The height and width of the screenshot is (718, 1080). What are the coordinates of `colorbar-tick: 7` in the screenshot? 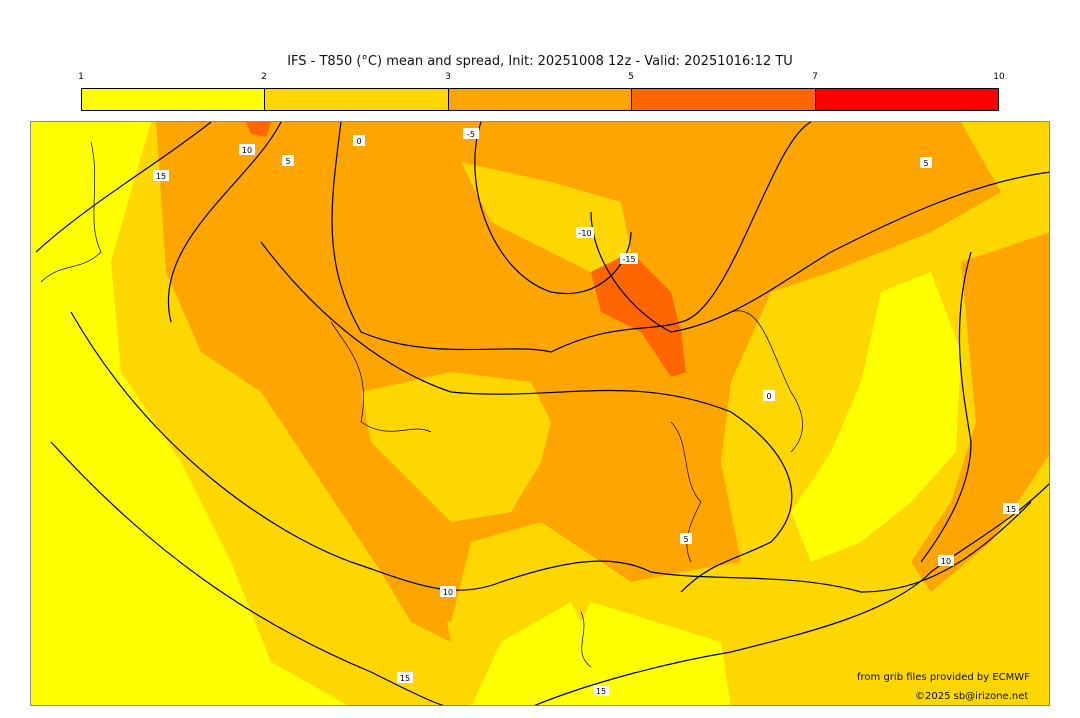 It's located at (815, 77).